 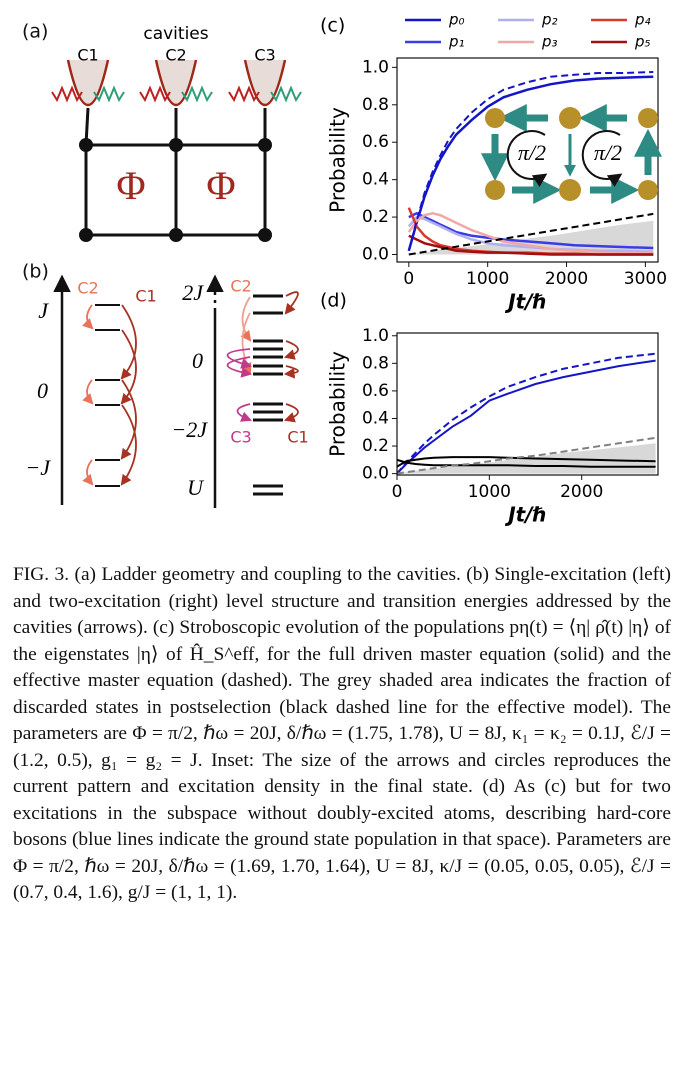 I want to click on density-circles, so click(x=571, y=154).